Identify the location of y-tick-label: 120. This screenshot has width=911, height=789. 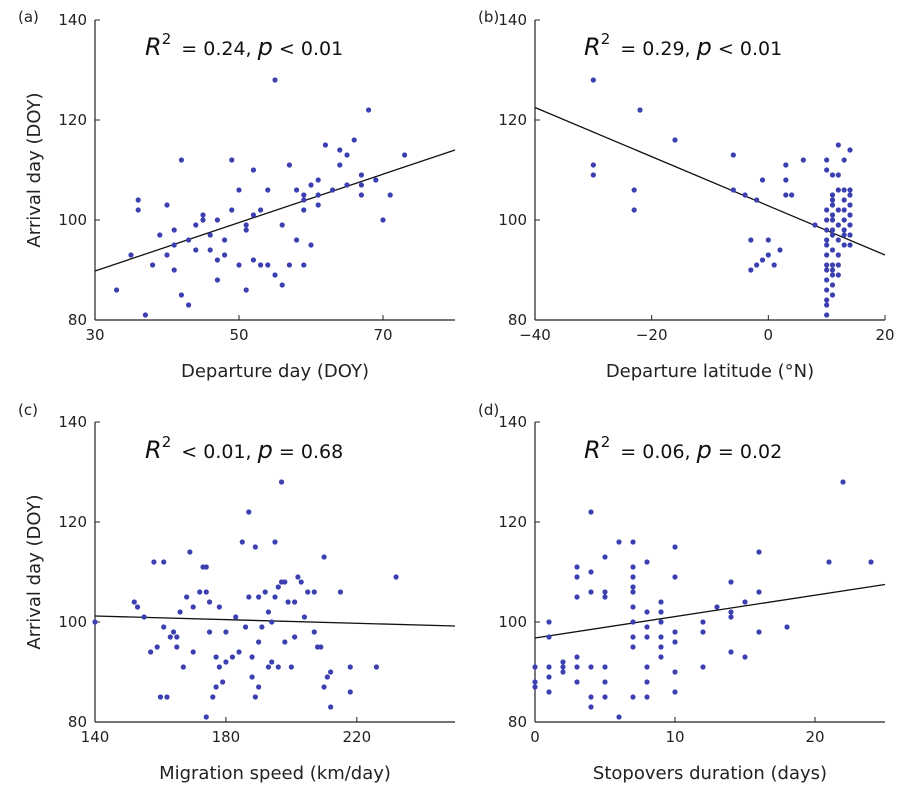
(512, 120).